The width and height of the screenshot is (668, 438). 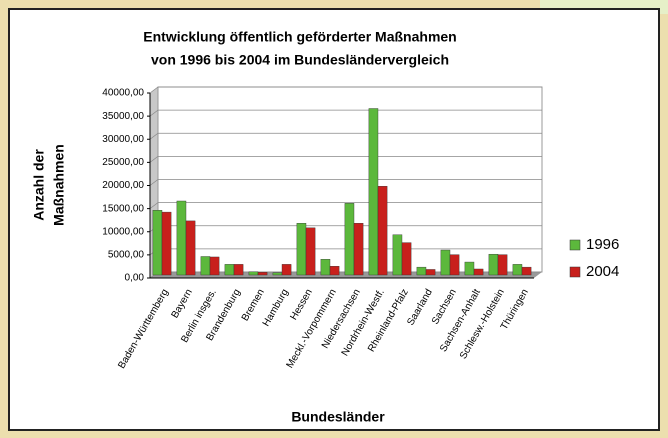 What do you see at coordinates (123, 185) in the screenshot?
I see `y-tick-label: 20000,00` at bounding box center [123, 185].